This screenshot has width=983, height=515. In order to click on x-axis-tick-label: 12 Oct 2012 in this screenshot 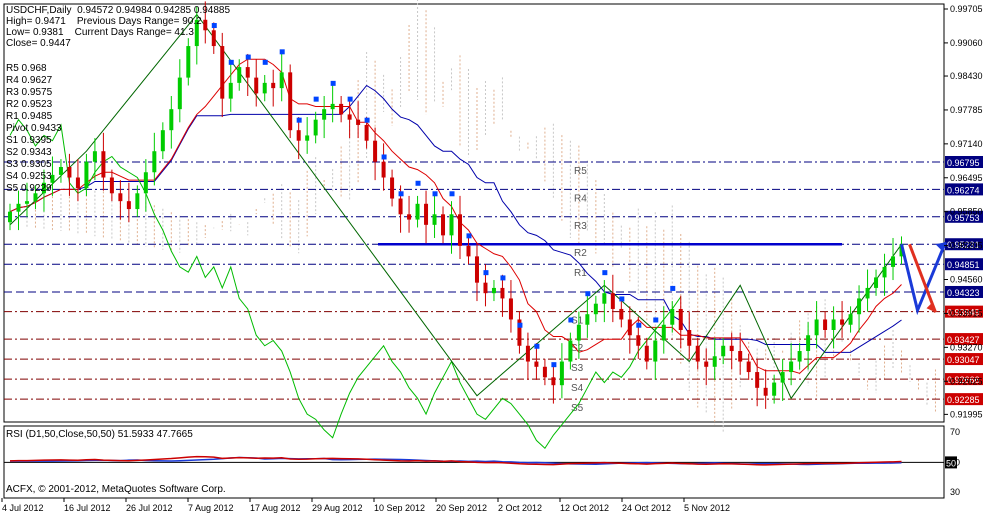, I will do `click(584, 508)`.